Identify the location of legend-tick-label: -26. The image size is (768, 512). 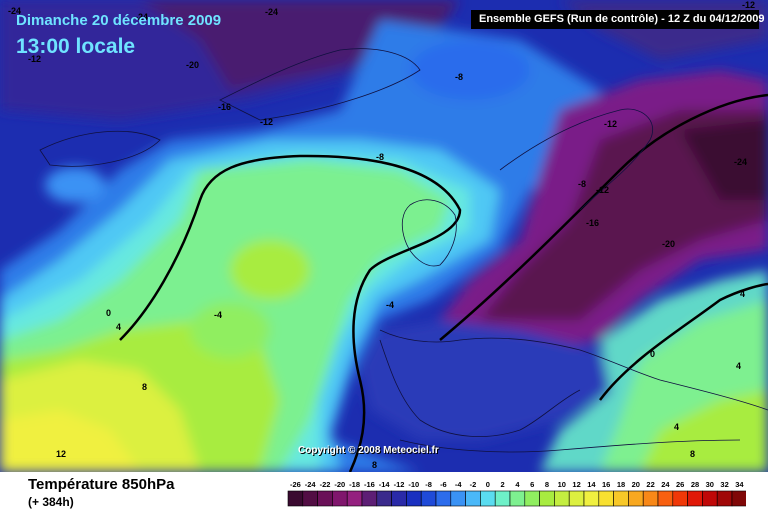
(295, 484).